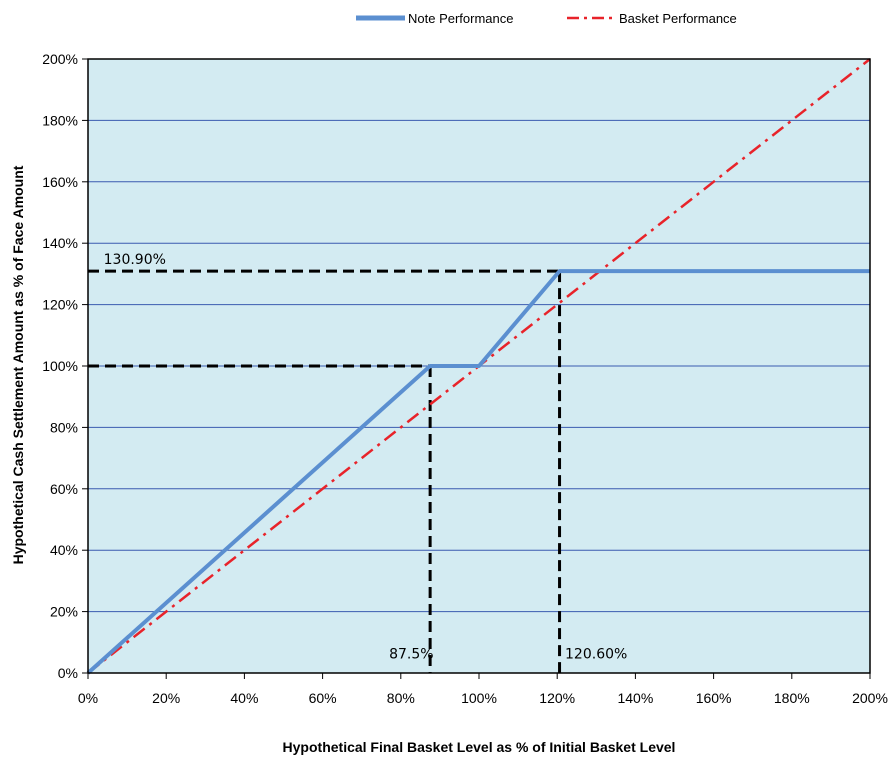 Image resolution: width=895 pixels, height=762 pixels. I want to click on y-tick-label: 200%, so click(60, 59).